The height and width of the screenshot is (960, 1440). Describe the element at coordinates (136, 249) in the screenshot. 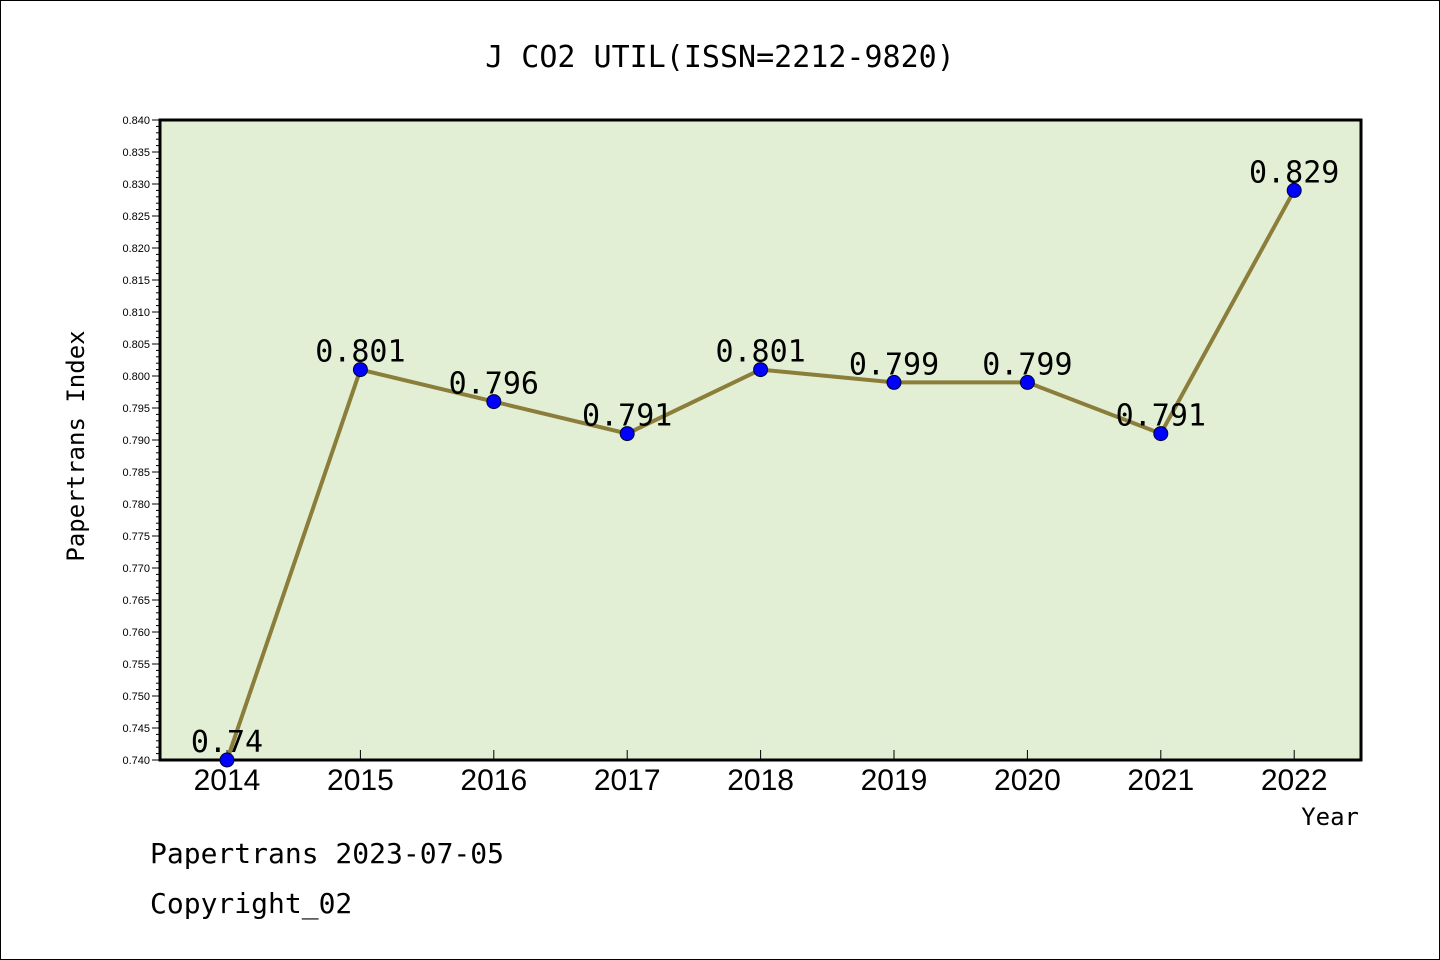

I see `y-tick-label: 0.820` at that location.